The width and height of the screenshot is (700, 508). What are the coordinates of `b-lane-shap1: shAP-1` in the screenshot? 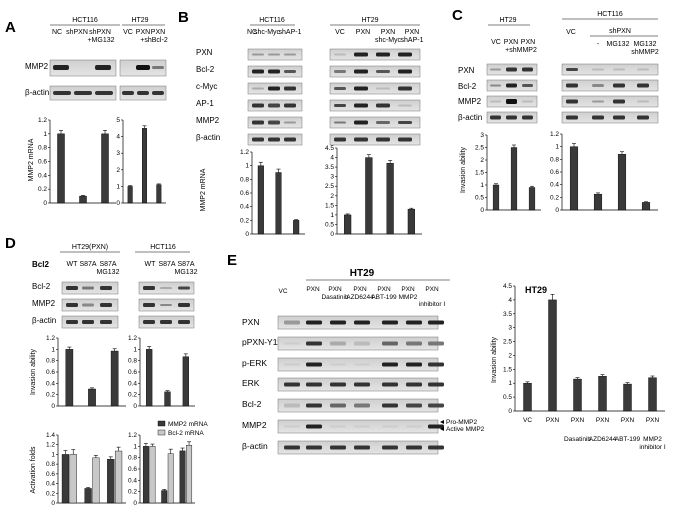 It's located at (290, 32).